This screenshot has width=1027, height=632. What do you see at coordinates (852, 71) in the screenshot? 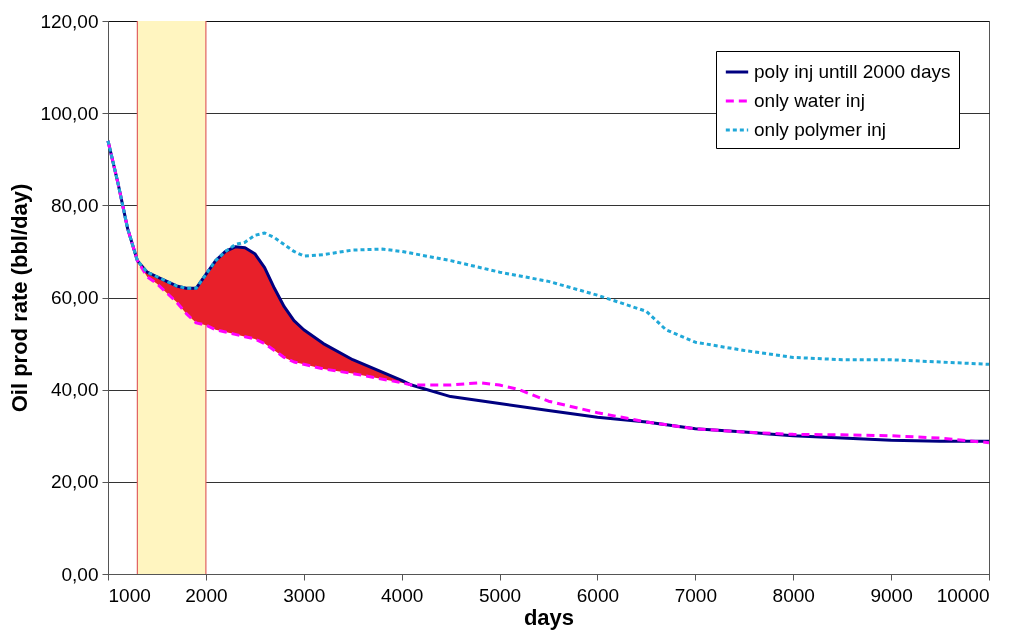
I see `legend-label: poly inj untill 2000 days` at bounding box center [852, 71].